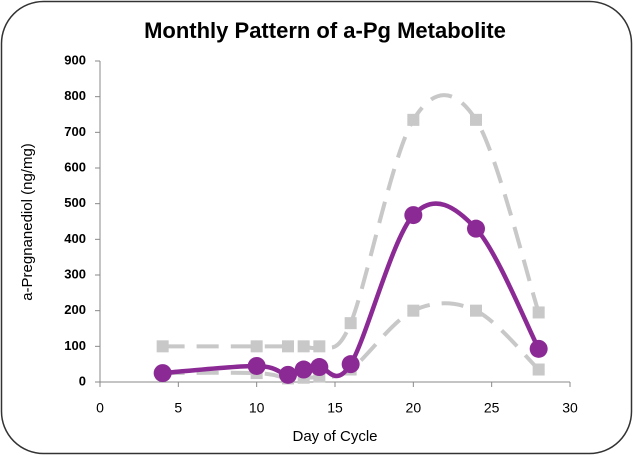 Image resolution: width=633 pixels, height=455 pixels. Describe the element at coordinates (335, 408) in the screenshot. I see `x-tick-label: 15` at that location.